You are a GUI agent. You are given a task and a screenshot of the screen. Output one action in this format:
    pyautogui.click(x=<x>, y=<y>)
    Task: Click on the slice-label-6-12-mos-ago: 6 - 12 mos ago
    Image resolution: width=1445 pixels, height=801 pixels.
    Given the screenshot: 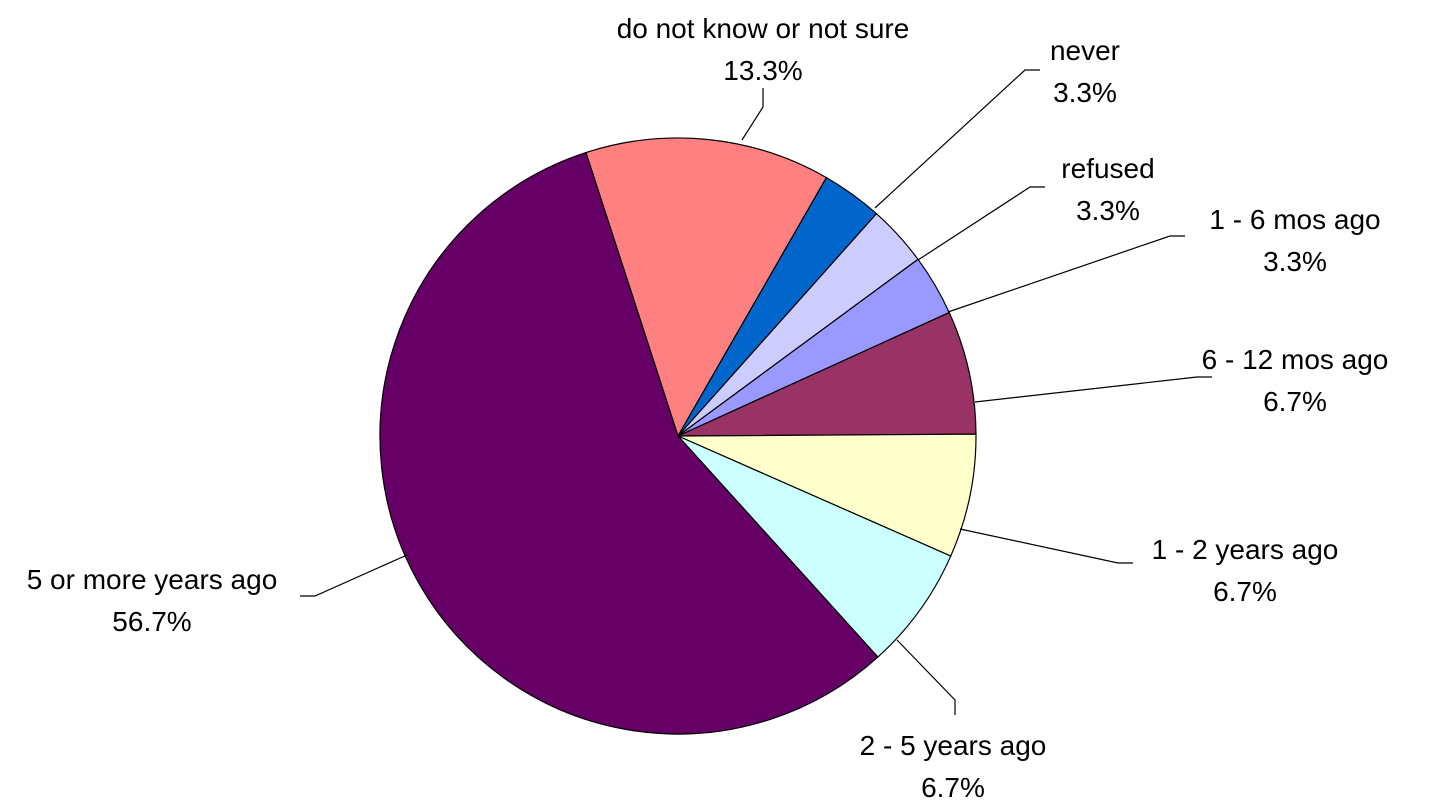 What is the action you would take?
    pyautogui.click(x=1295, y=359)
    